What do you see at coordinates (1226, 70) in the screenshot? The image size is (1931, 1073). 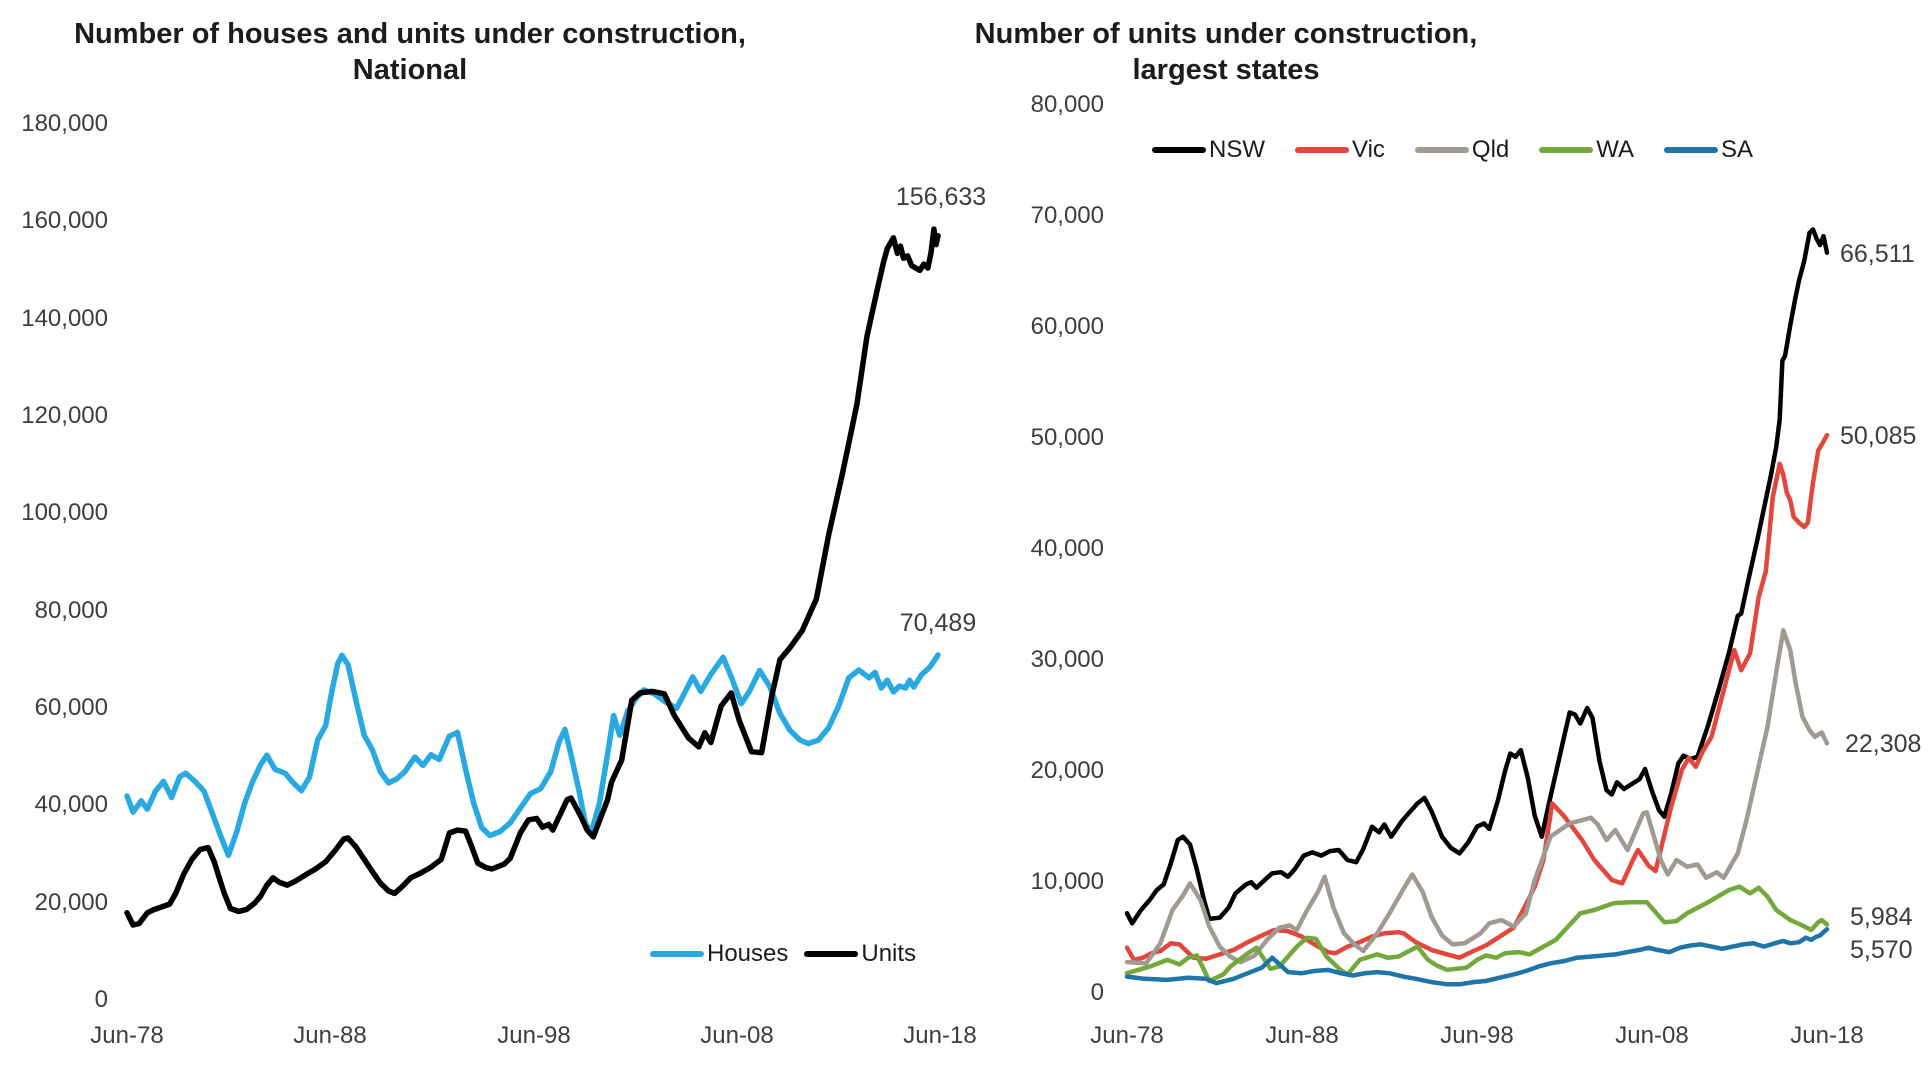 I see `states-chart-title-line2: largest states` at bounding box center [1226, 70].